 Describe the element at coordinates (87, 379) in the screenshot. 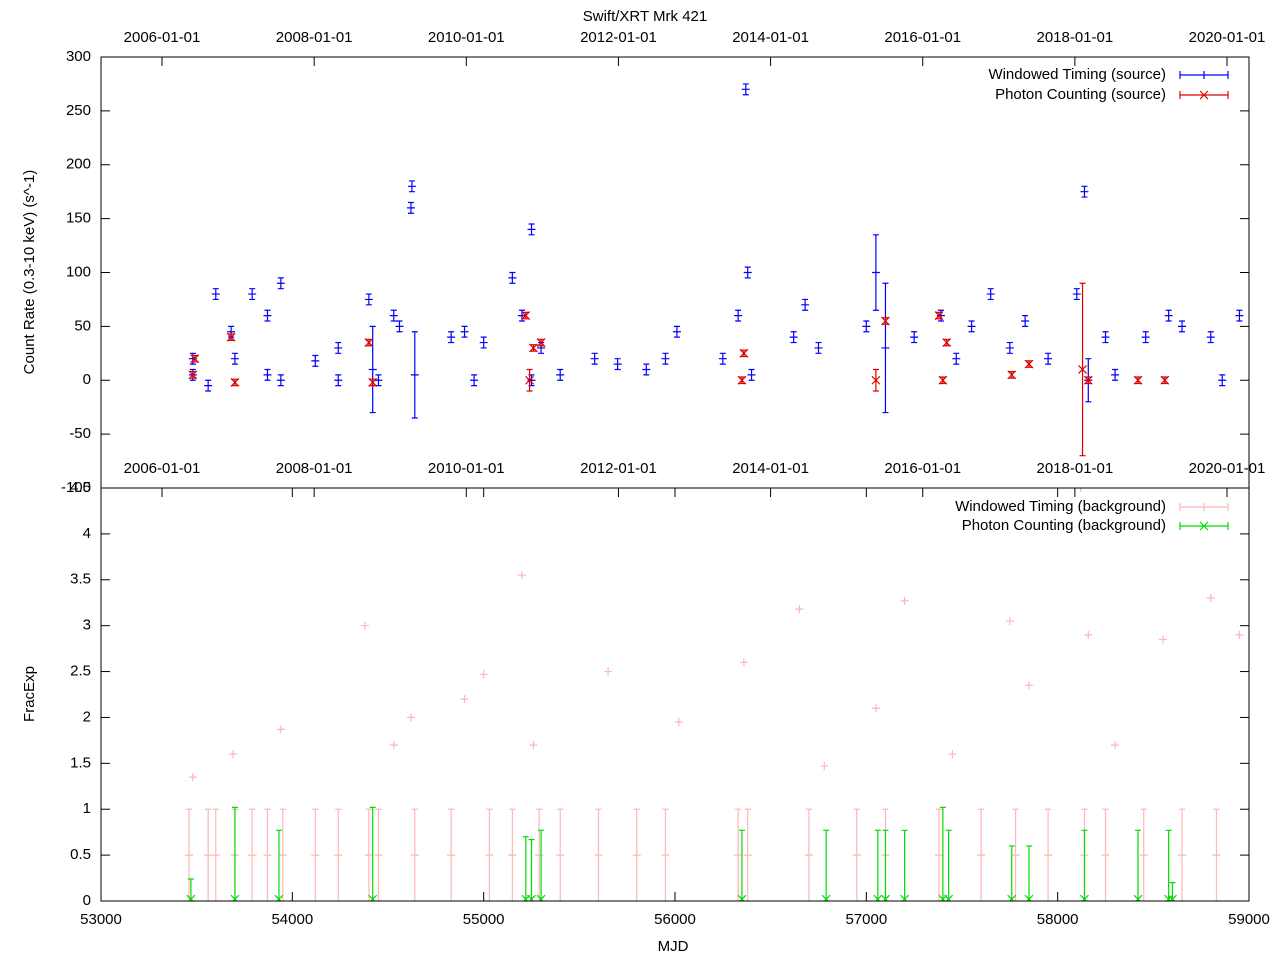

I see `y-tick-label: 0` at that location.